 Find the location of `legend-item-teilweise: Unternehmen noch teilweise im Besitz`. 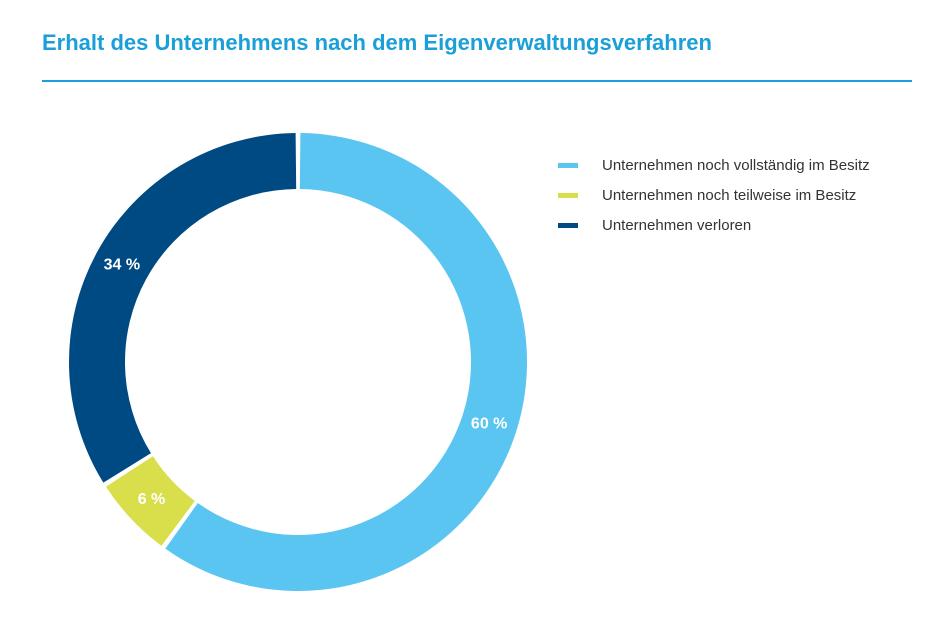

legend-item-teilweise: Unternehmen noch teilweise im Besitz is located at coordinates (714, 195).